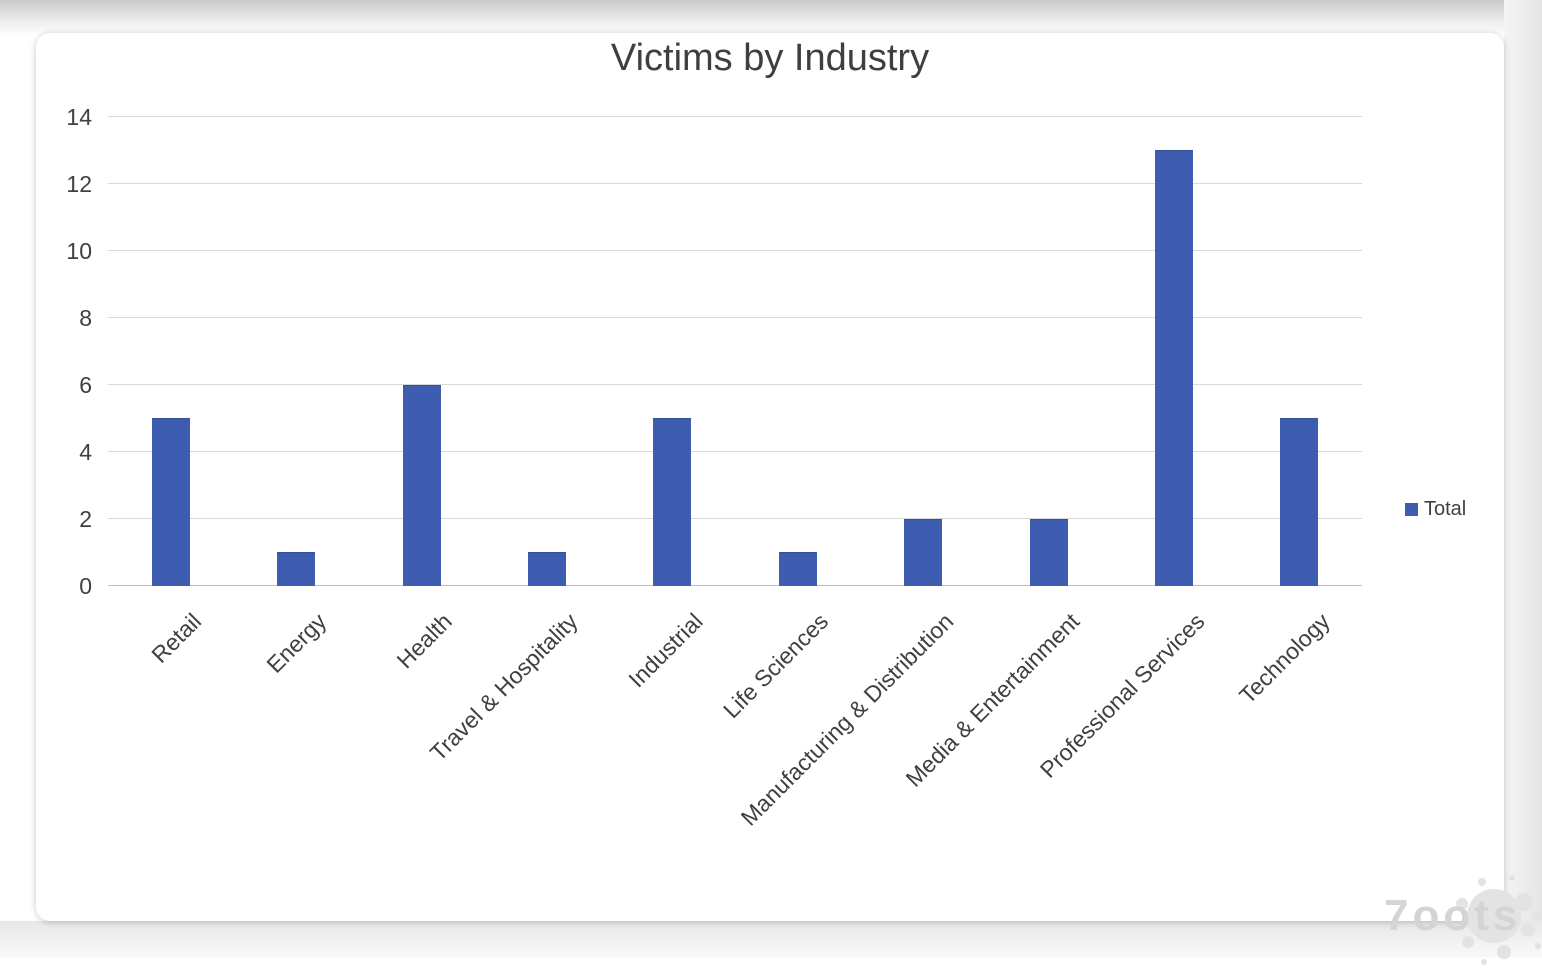 Image resolution: width=1542 pixels, height=970 pixels. I want to click on x-label-retail: Retail, so click(176, 638).